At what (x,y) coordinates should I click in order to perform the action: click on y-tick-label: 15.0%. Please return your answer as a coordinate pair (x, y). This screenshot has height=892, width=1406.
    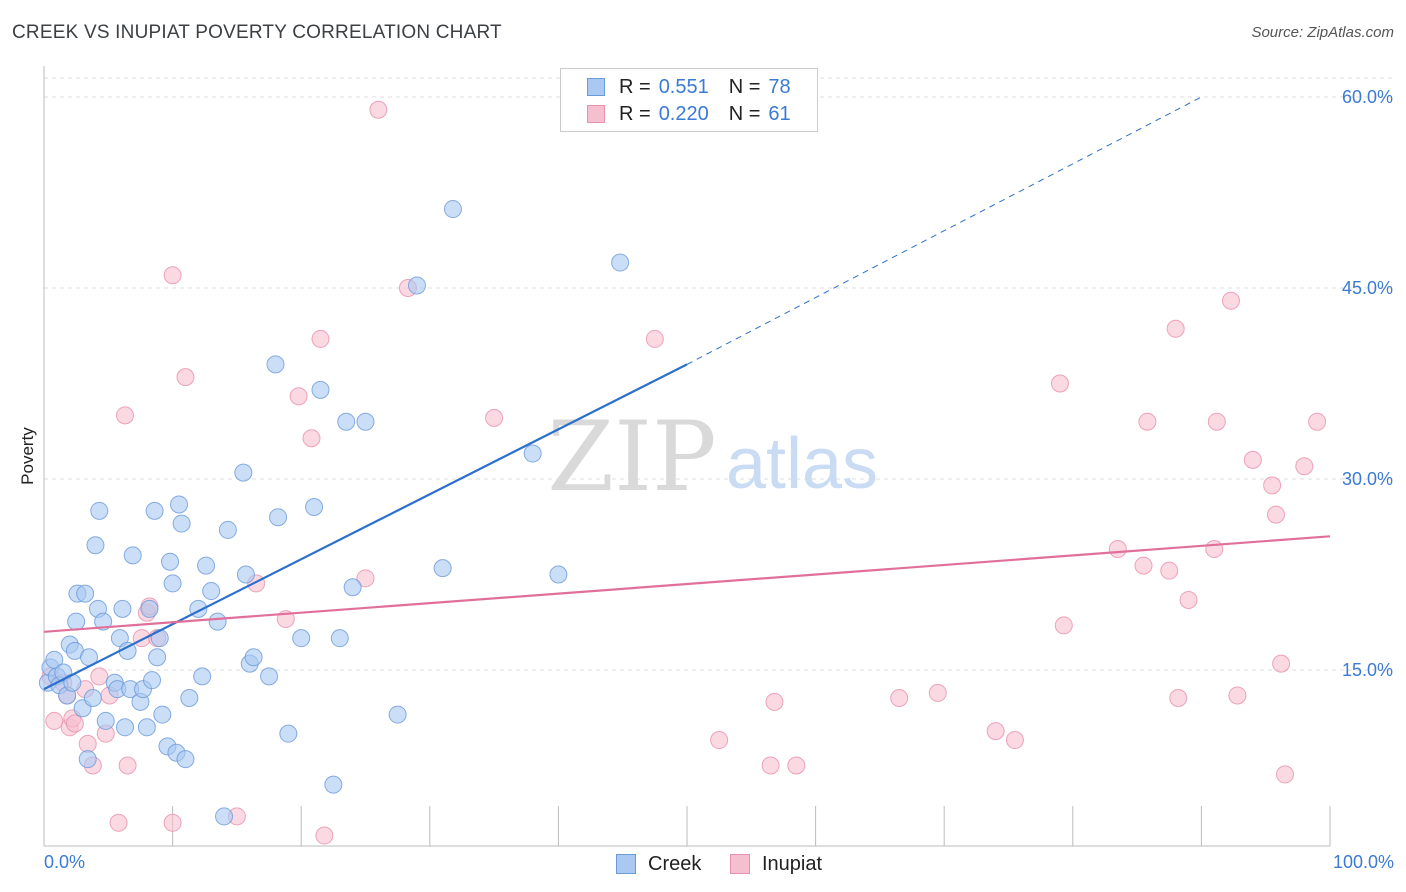
    Looking at the image, I should click on (1367, 670).